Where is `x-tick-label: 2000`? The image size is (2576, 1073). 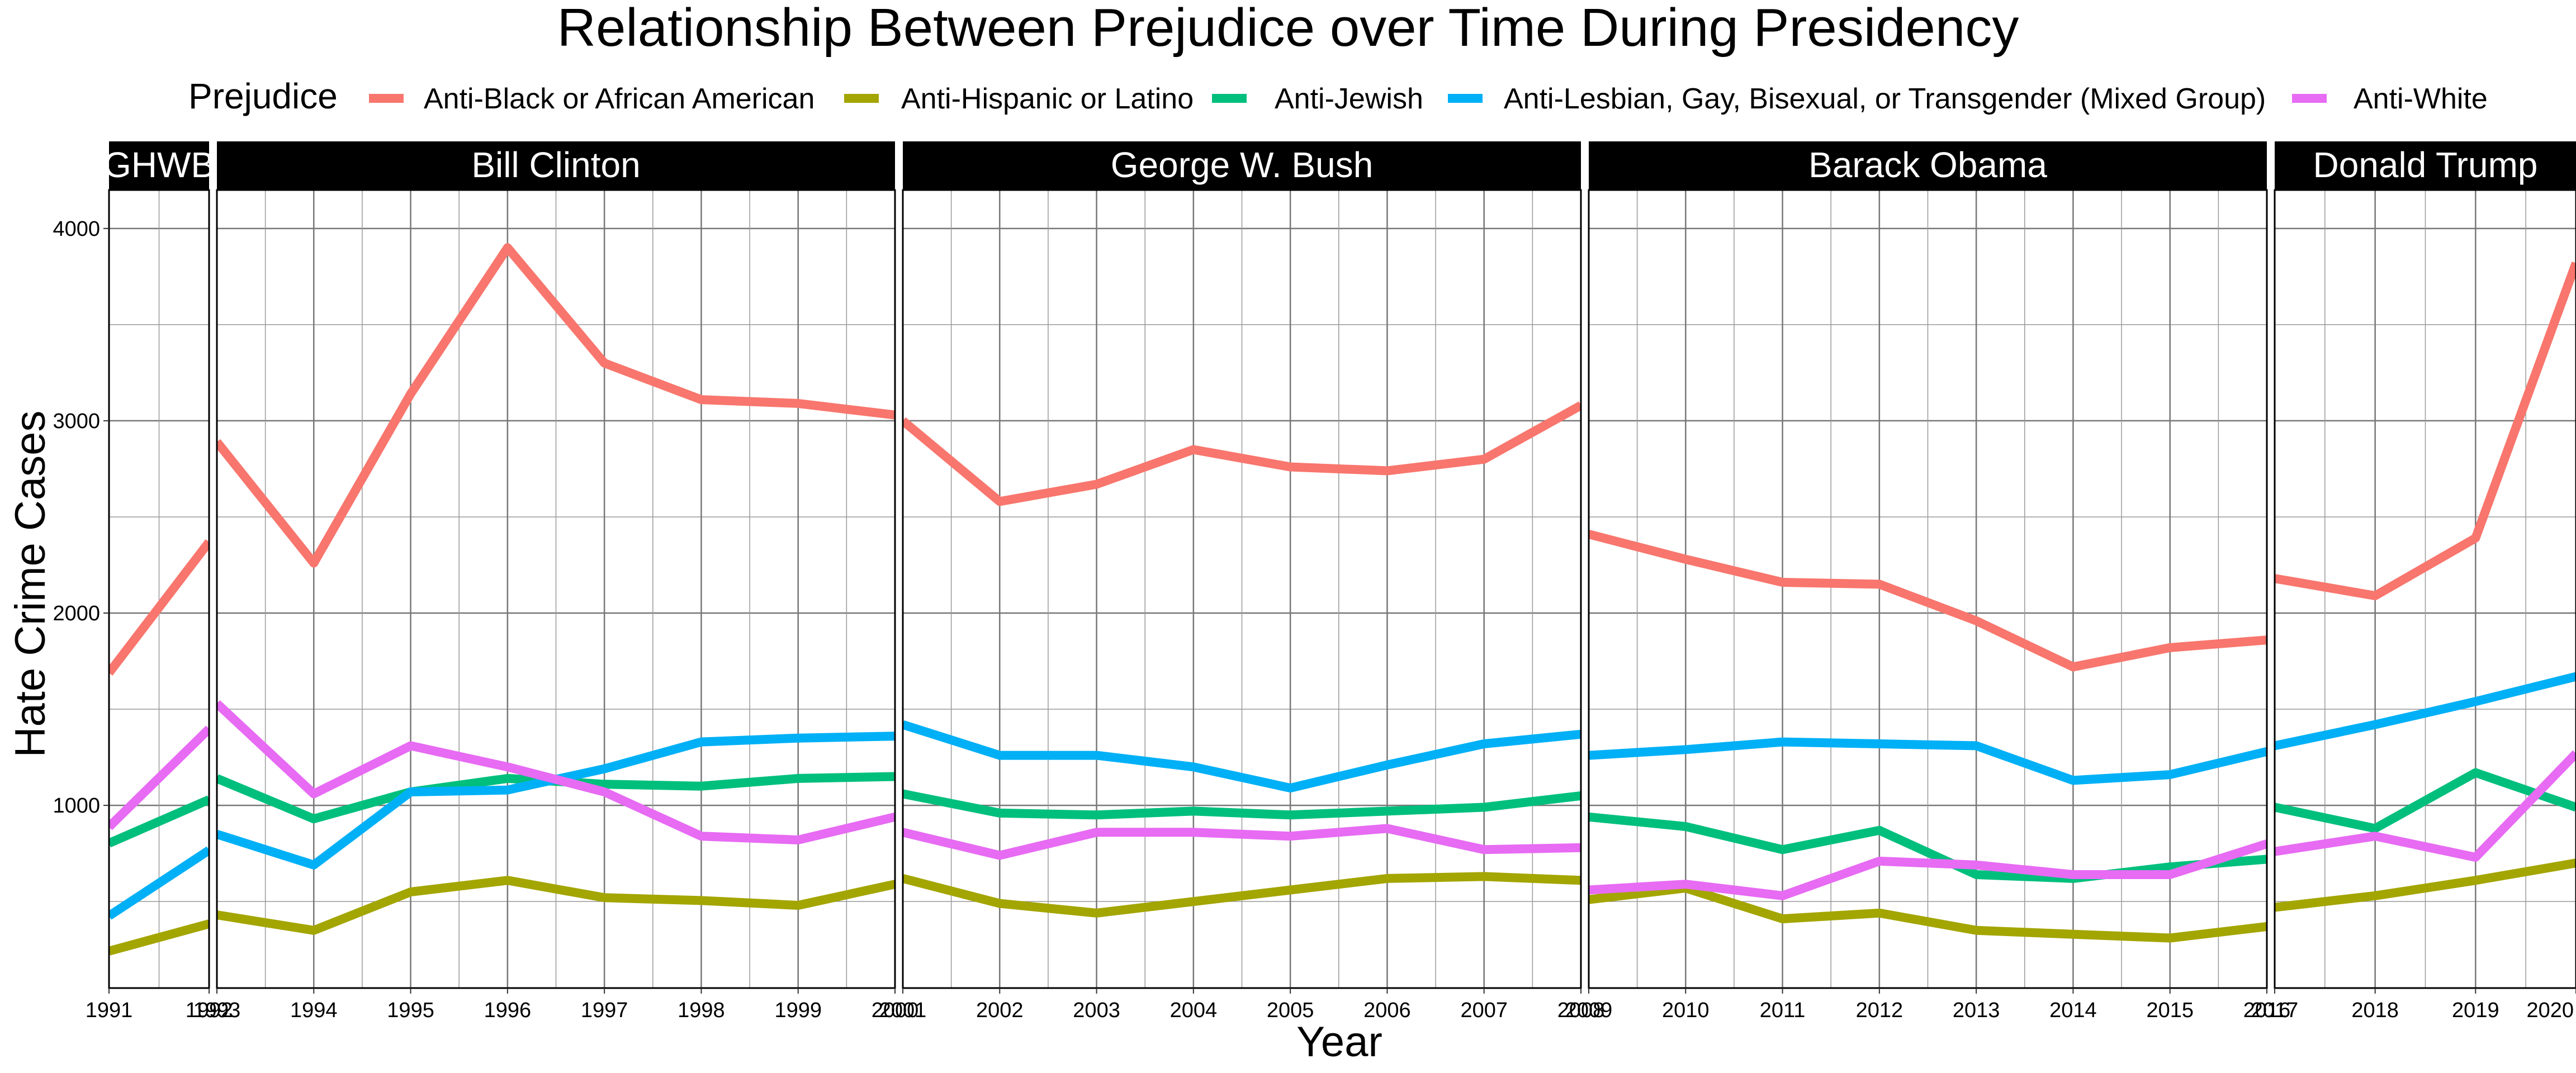
x-tick-label: 2000 is located at coordinates (895, 1010).